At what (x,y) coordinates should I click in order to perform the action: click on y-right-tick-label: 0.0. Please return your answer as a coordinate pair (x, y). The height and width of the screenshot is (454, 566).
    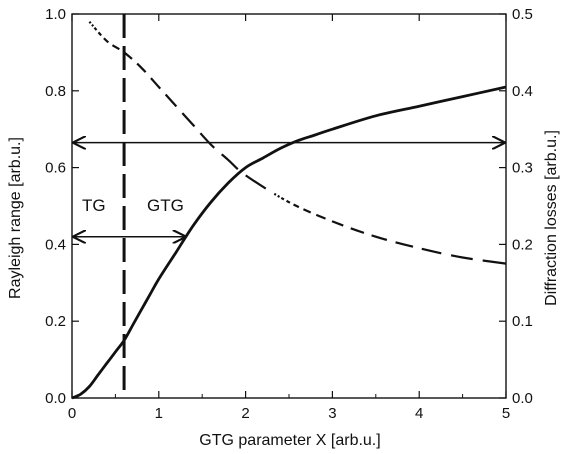
    Looking at the image, I should click on (522, 398).